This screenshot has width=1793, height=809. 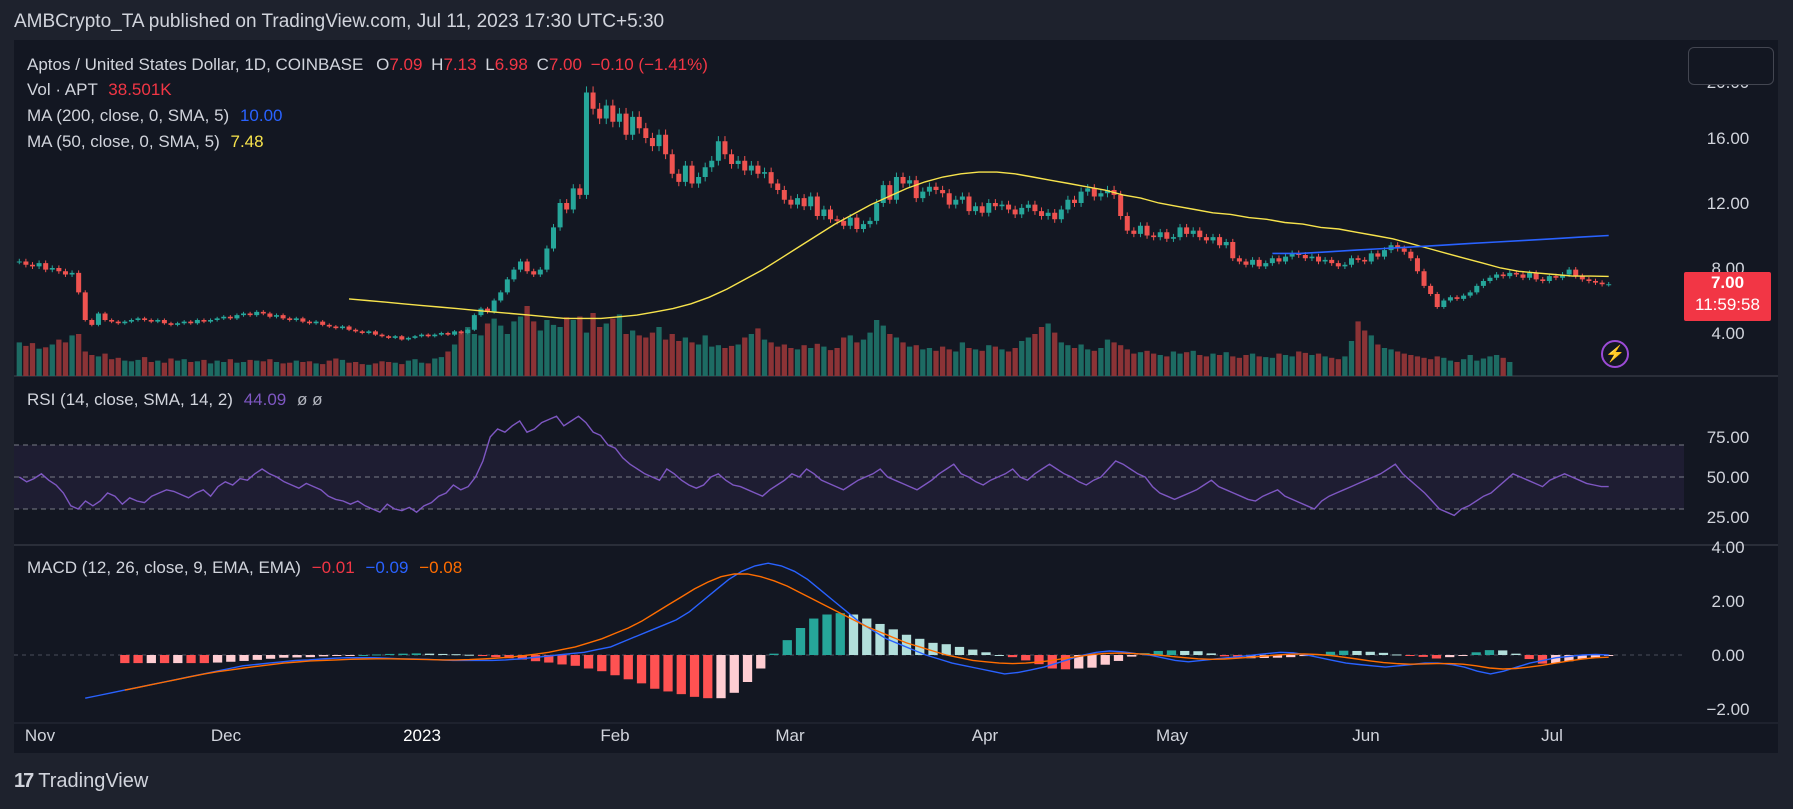 I want to click on last-price-badge: 7.00 11:59:58, so click(x=1727, y=296).